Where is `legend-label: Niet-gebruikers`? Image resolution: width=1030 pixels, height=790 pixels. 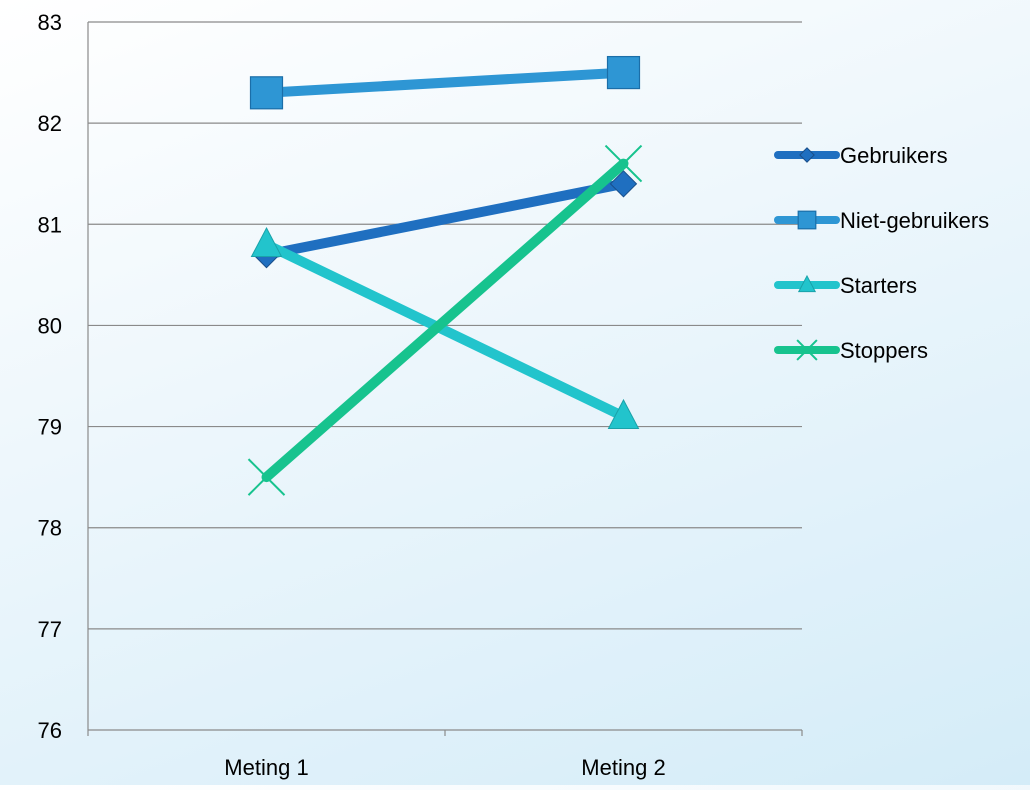
legend-label: Niet-gebruikers is located at coordinates (914, 220).